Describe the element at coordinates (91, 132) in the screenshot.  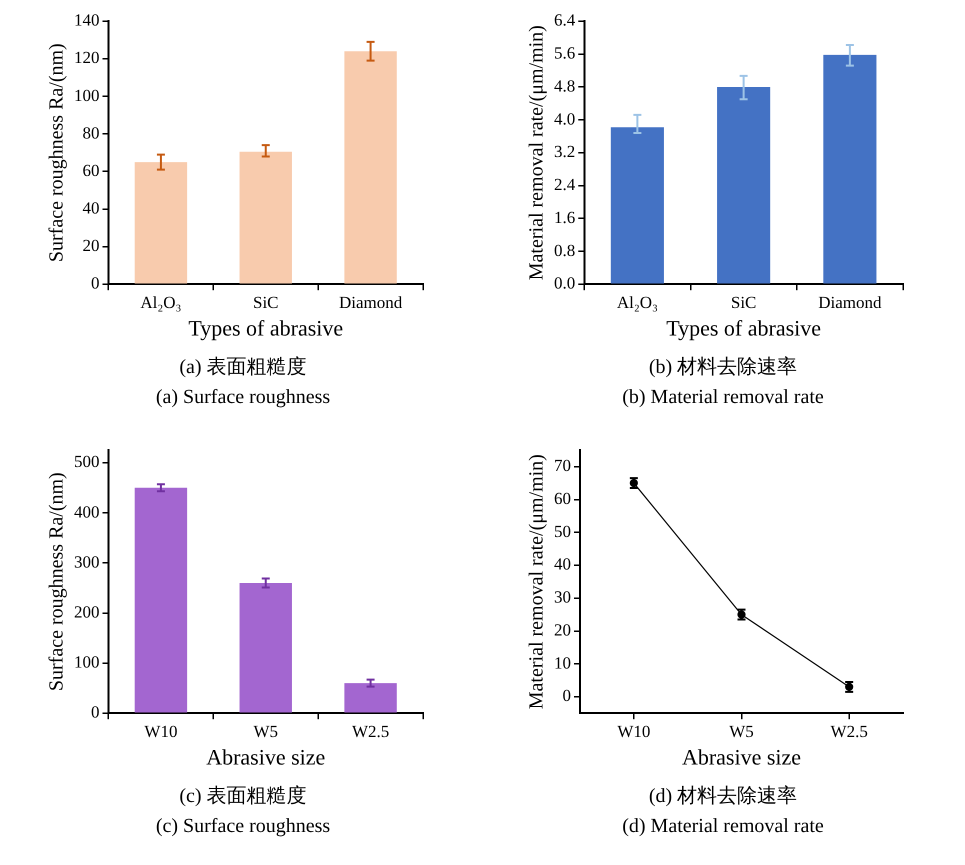
I see `y-tick-label: 80` at that location.